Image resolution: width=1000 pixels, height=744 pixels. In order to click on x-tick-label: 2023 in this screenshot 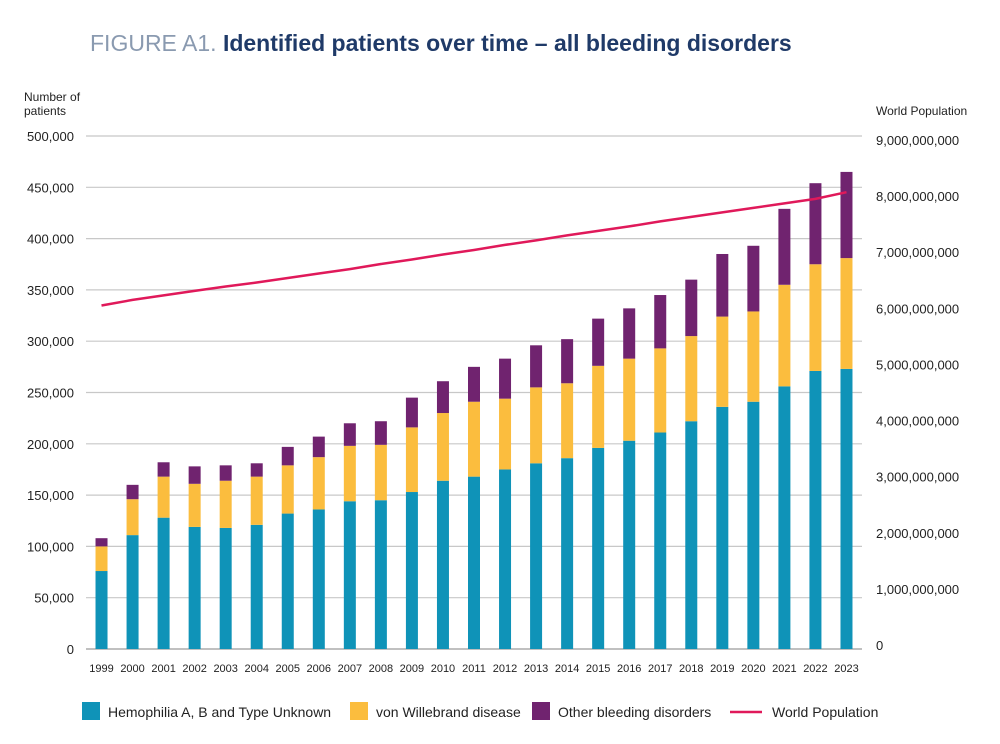, I will do `click(846, 669)`.